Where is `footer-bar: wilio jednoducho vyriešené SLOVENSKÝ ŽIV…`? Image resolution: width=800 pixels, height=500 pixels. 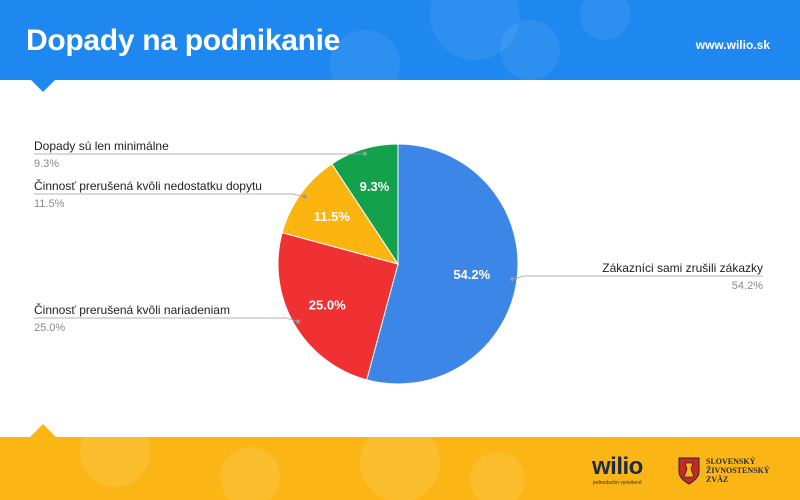 footer-bar: wilio jednoducho vyriešené SLOVENSKÝ ŽIV… is located at coordinates (400, 468).